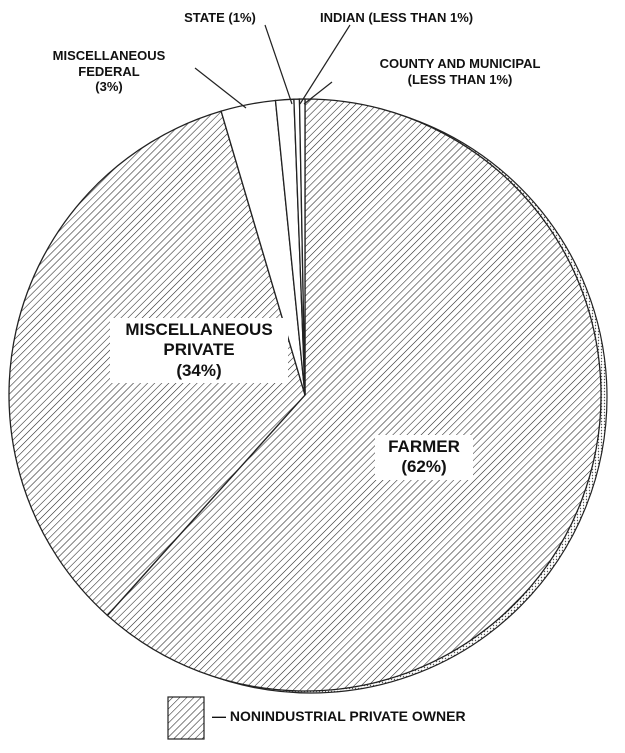 This screenshot has width=625, height=753. Describe the element at coordinates (109, 71) in the screenshot. I see `slice-label: MISCELLANEOUS FEDERAL (3%)` at that location.